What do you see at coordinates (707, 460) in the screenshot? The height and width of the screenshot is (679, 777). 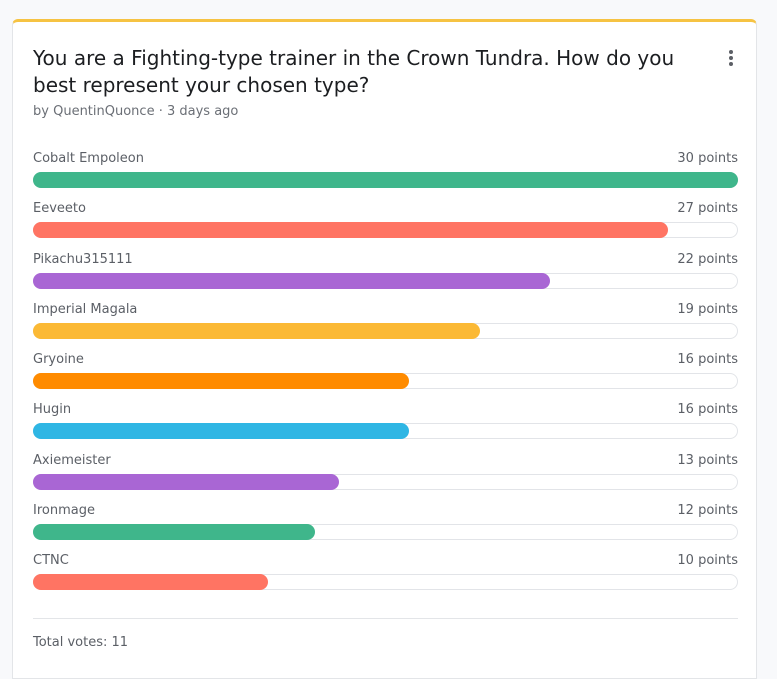 I see `option-points: 13 points` at bounding box center [707, 460].